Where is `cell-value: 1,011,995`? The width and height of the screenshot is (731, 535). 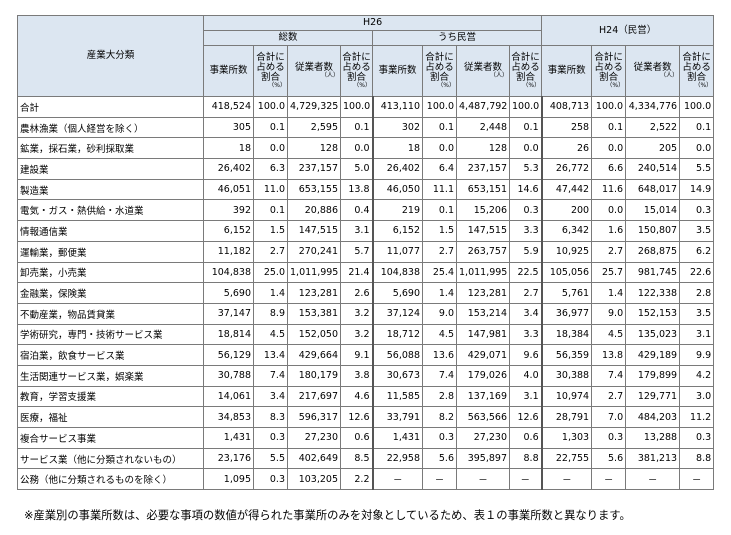
cell-value: 1,011,995 is located at coordinates (314, 272).